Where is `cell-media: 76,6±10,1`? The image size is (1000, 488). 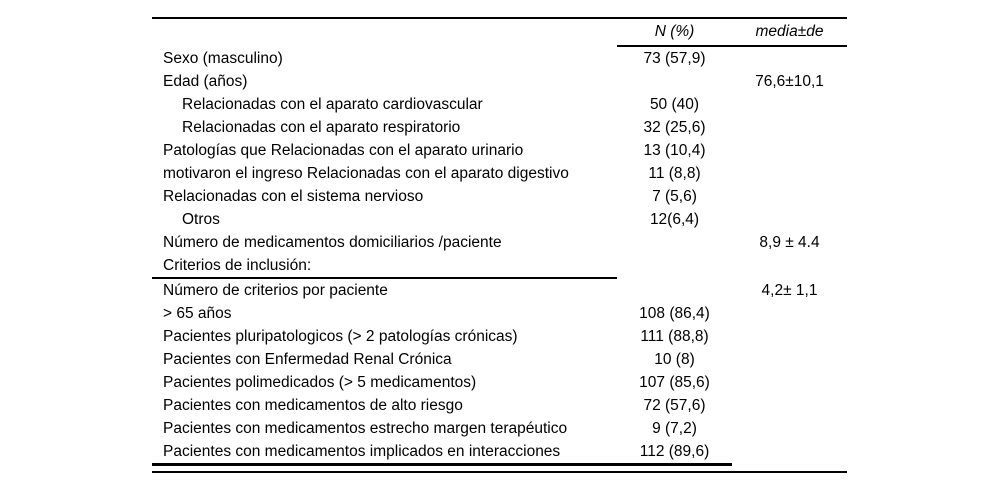
cell-media: 76,6±10,1 is located at coordinates (789, 81).